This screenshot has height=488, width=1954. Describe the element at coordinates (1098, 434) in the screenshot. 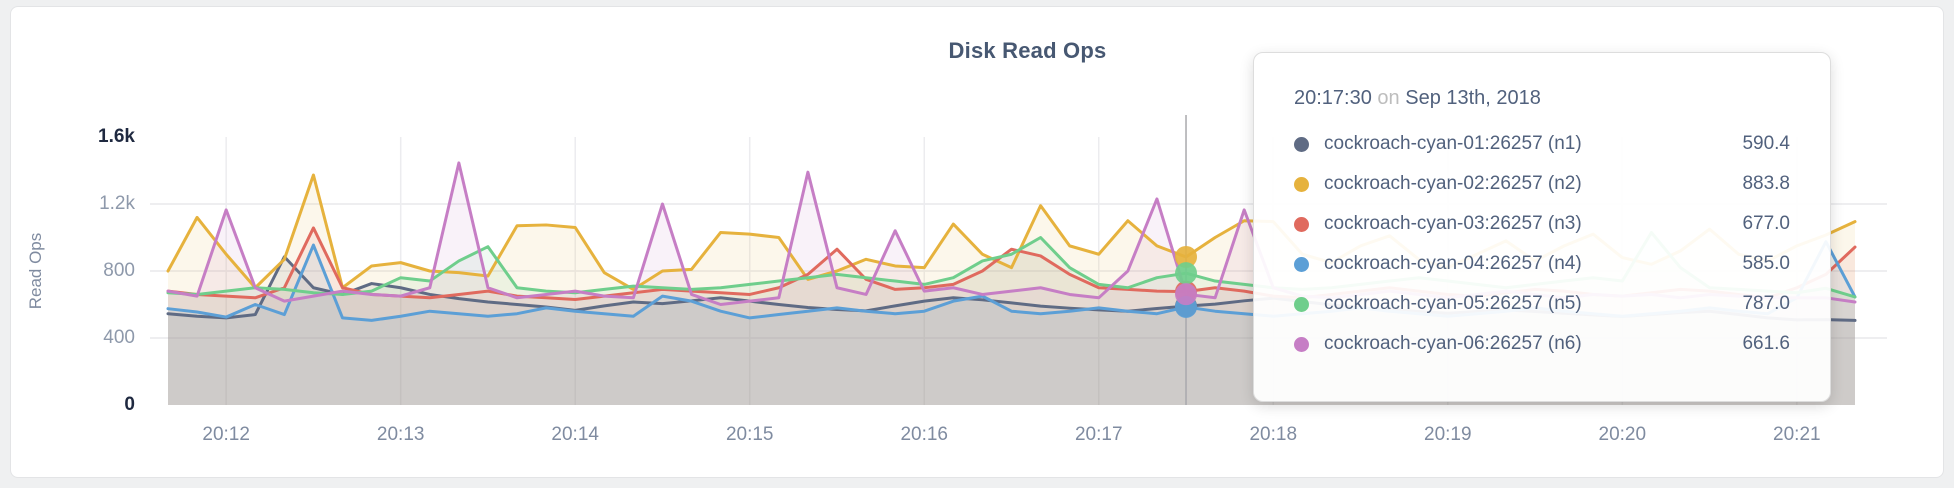

I see `x-tick-label: 20:17` at that location.